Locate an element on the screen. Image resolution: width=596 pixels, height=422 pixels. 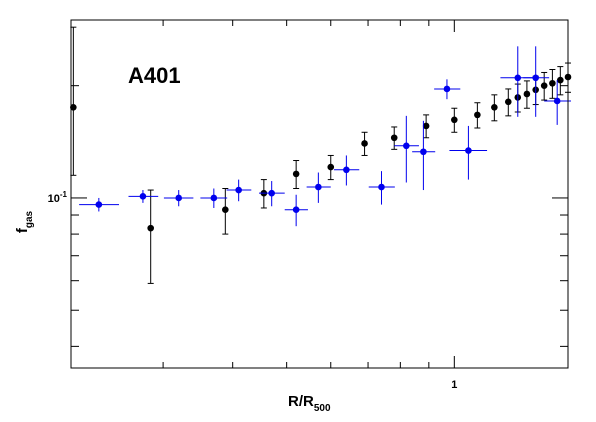
y-axis-label-sub: gas is located at coordinates (29, 219).